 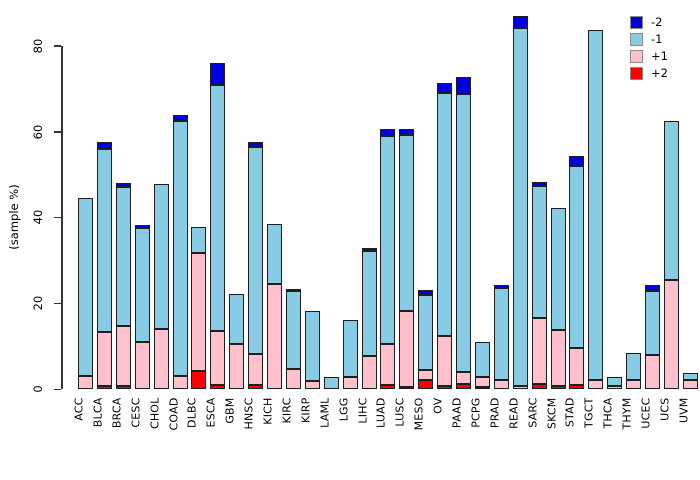 What do you see at coordinates (381, 412) in the screenshot?
I see `x-tick-label-LUAD: LUAD` at bounding box center [381, 412].